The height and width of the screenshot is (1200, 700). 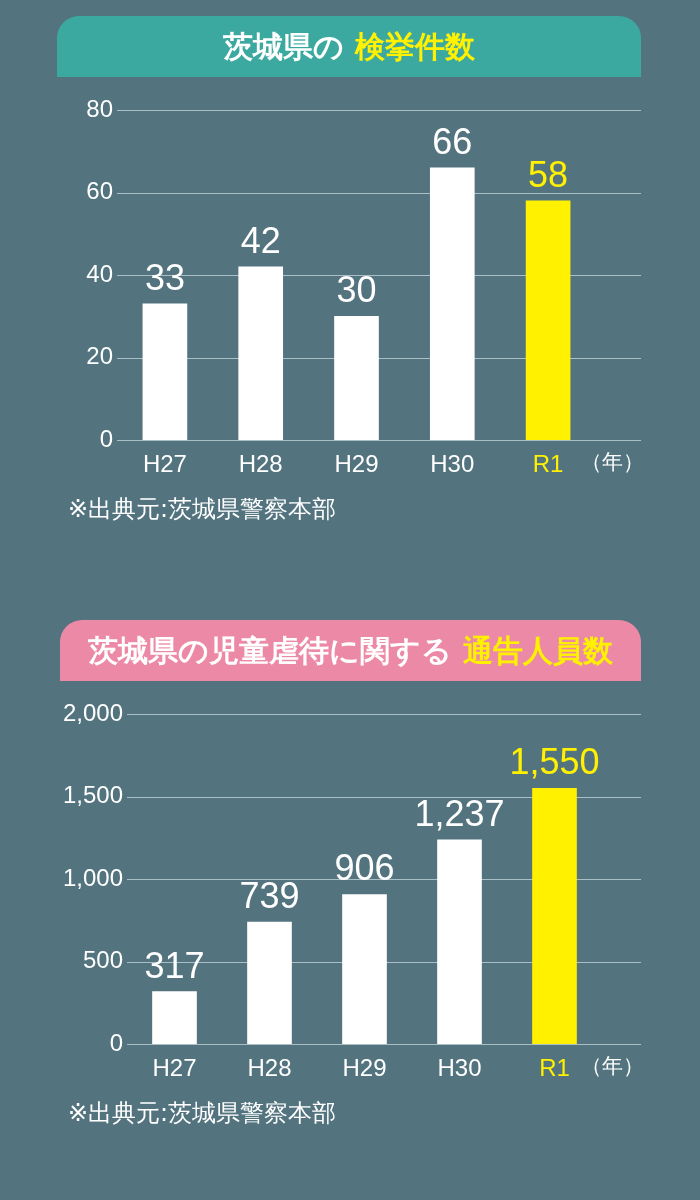 What do you see at coordinates (452, 141) in the screenshot?
I see `data-label: 66` at bounding box center [452, 141].